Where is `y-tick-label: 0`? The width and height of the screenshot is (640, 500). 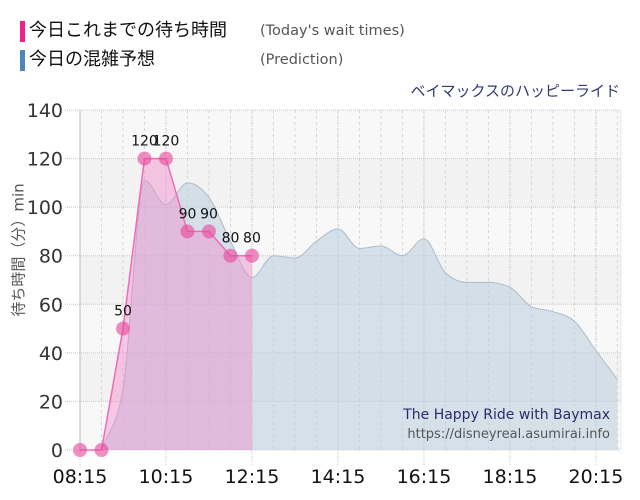
y-tick-label: 0 is located at coordinates (57, 451).